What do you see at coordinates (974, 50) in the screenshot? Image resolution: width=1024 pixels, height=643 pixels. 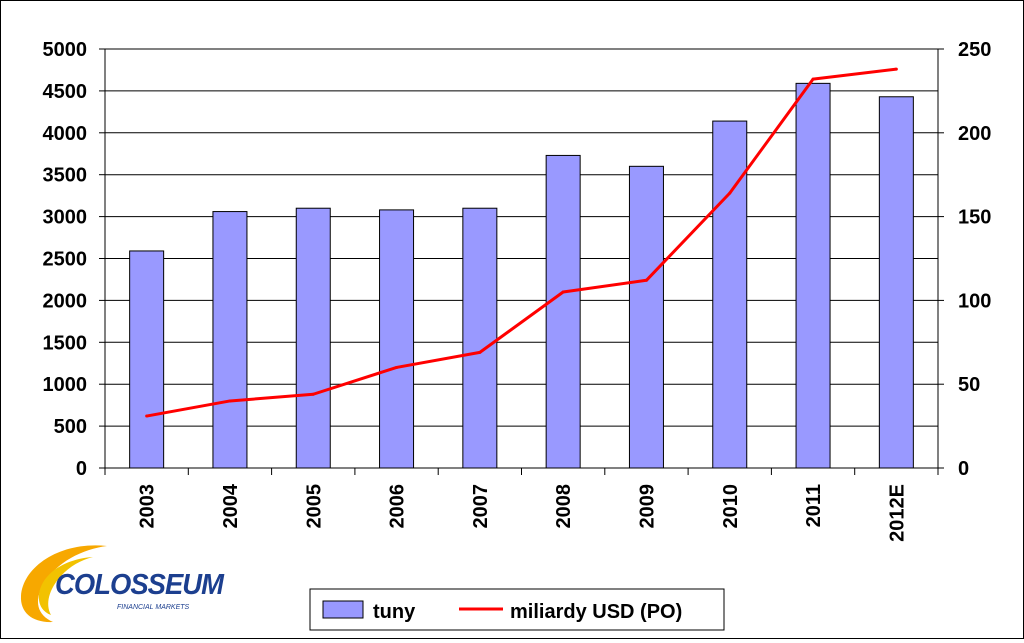 I see `right-axis-tick-label: 250` at bounding box center [974, 50].